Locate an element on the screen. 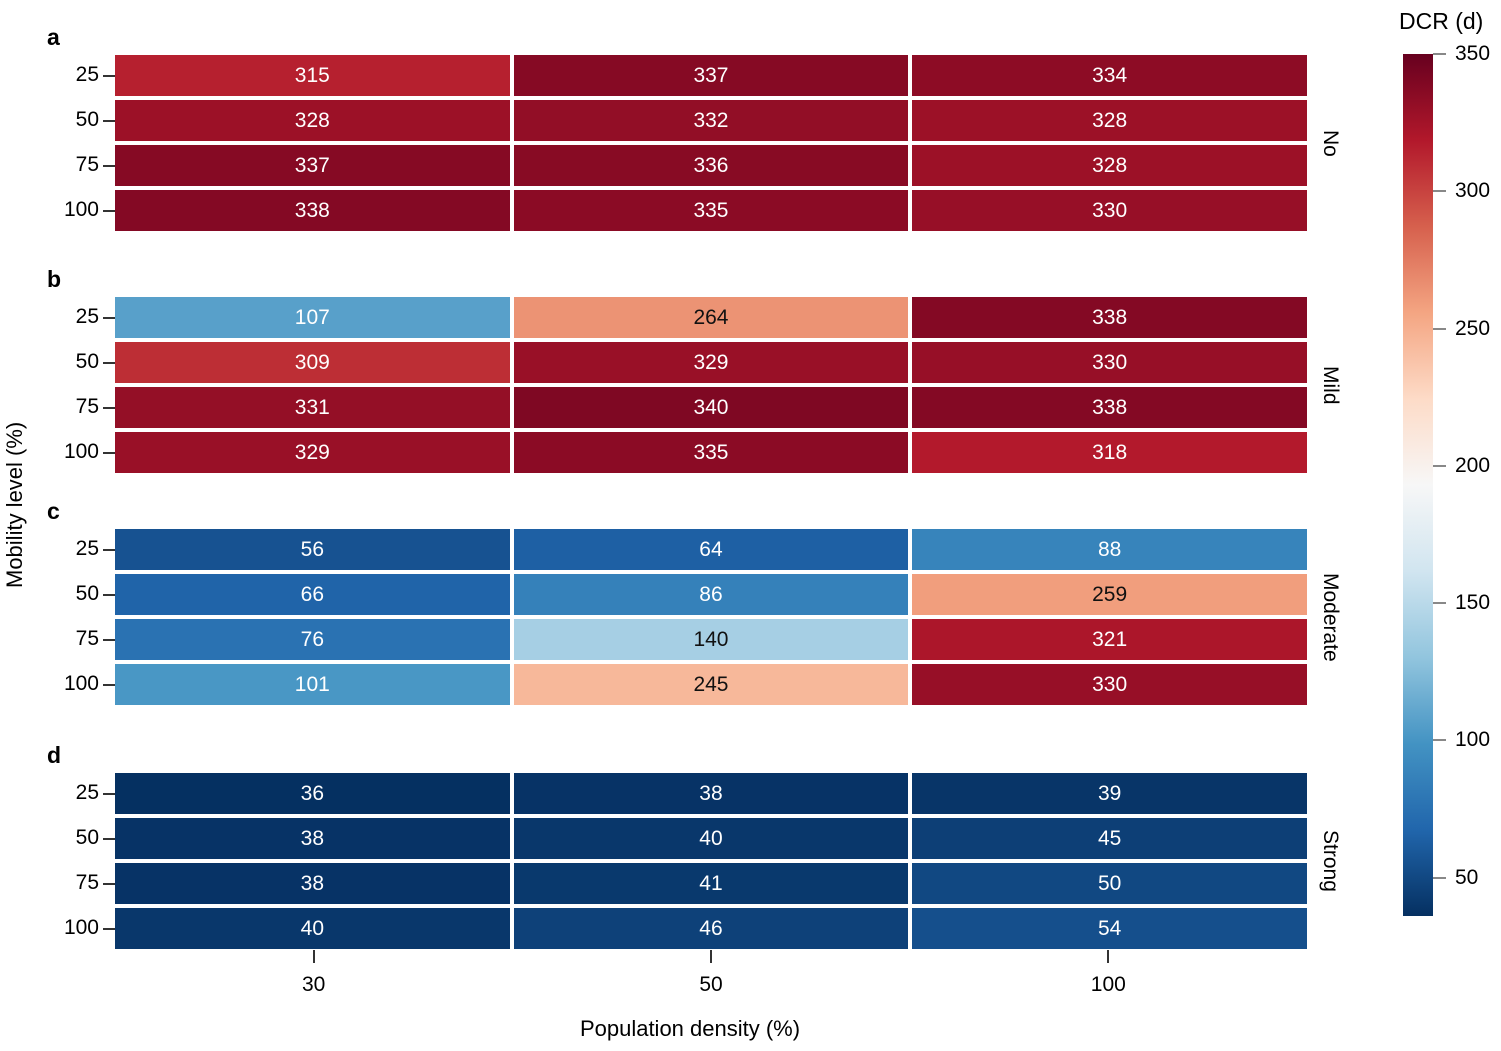 Image resolution: width=1501 pixels, height=1051 pixels. cell-value: 41 is located at coordinates (711, 883).